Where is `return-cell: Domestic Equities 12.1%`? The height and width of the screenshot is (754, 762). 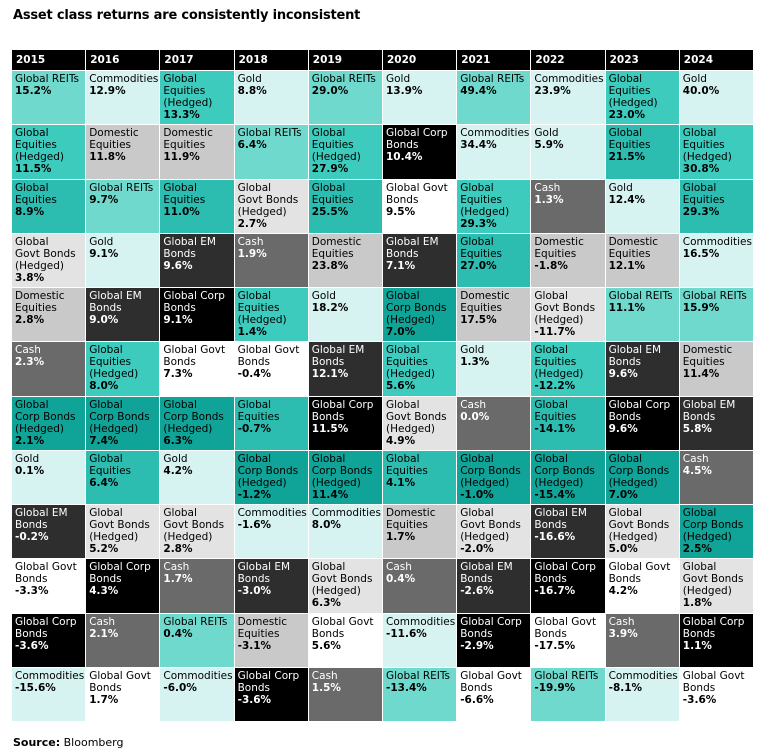 return-cell: Domestic Equities 12.1% is located at coordinates (642, 260).